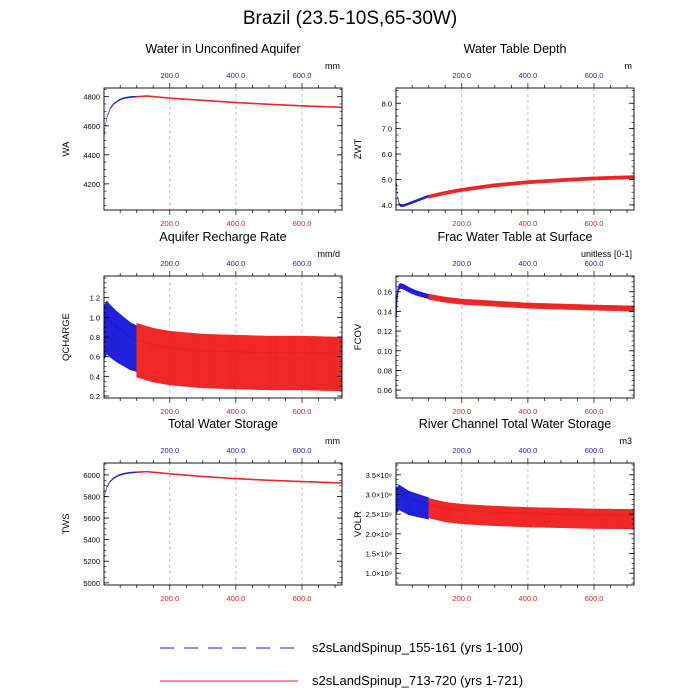 This screenshot has width=700, height=700. I want to click on panel-2-xtick-label-top-0: 200.0, so click(169, 263).